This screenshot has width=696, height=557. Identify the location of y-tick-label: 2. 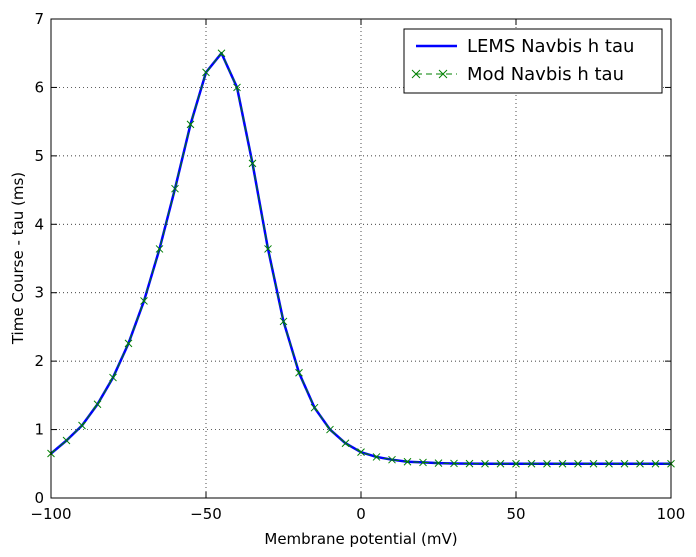
(39, 361).